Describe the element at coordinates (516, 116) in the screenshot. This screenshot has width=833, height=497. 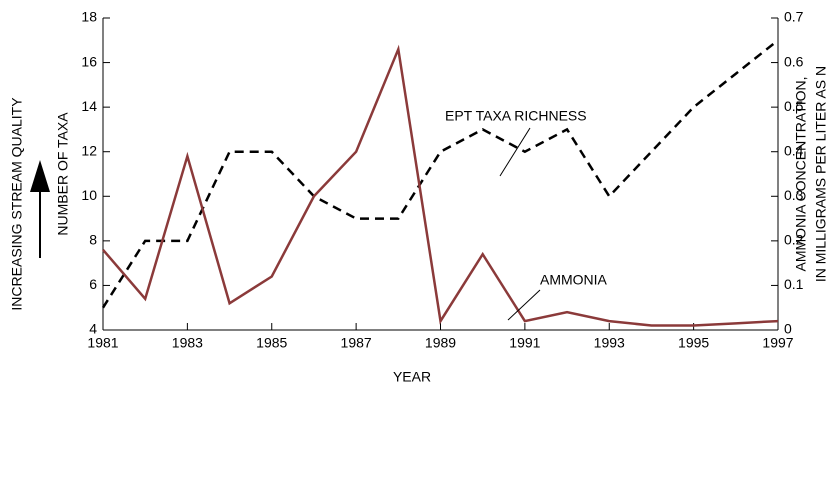
I see `series-annotation: EPT TAXA RICHNESS` at that location.